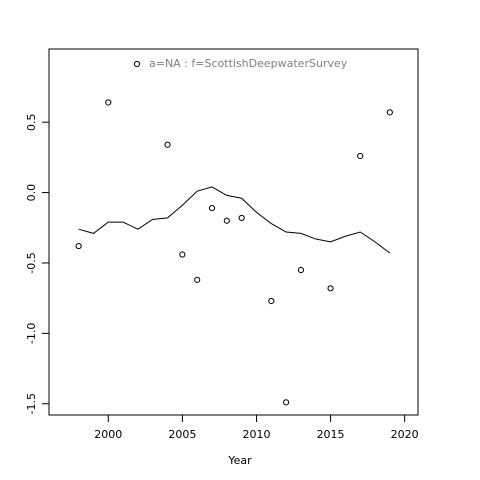 The image size is (480, 480). I want to click on x-tick-label: 2005, so click(182, 434).